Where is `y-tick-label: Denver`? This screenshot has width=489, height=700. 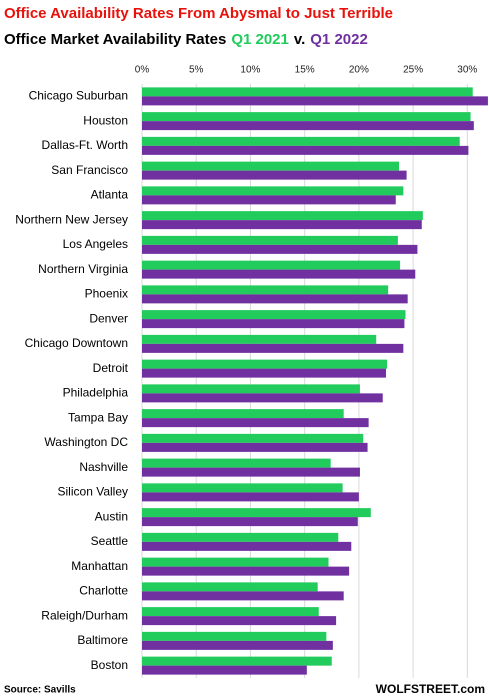
y-tick-label: Denver is located at coordinates (108, 318).